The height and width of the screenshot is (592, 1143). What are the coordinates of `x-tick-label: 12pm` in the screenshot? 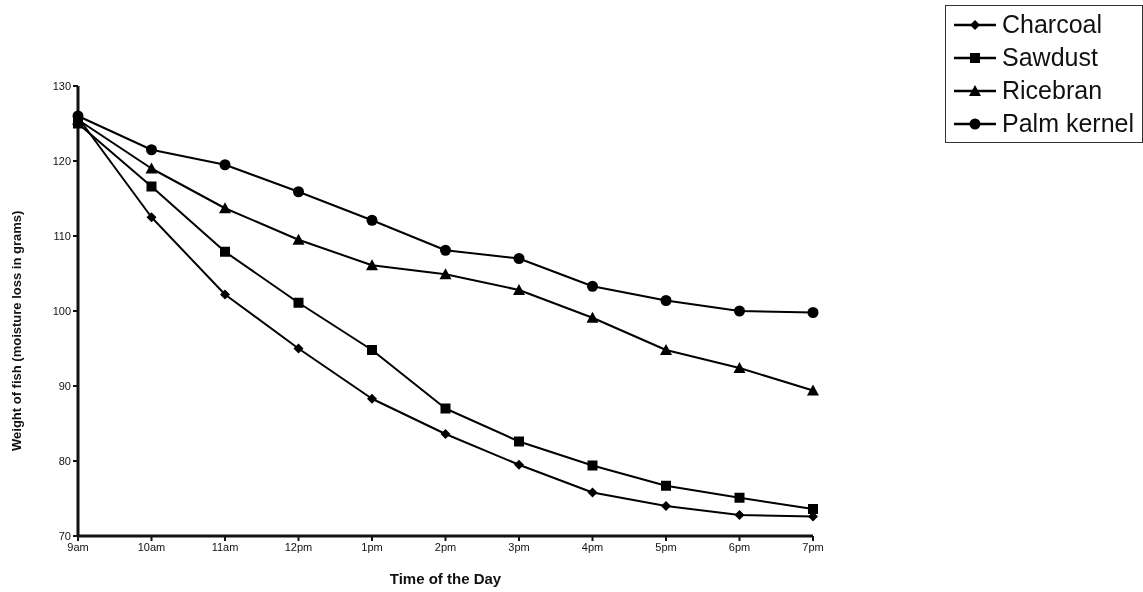 It's located at (298, 546).